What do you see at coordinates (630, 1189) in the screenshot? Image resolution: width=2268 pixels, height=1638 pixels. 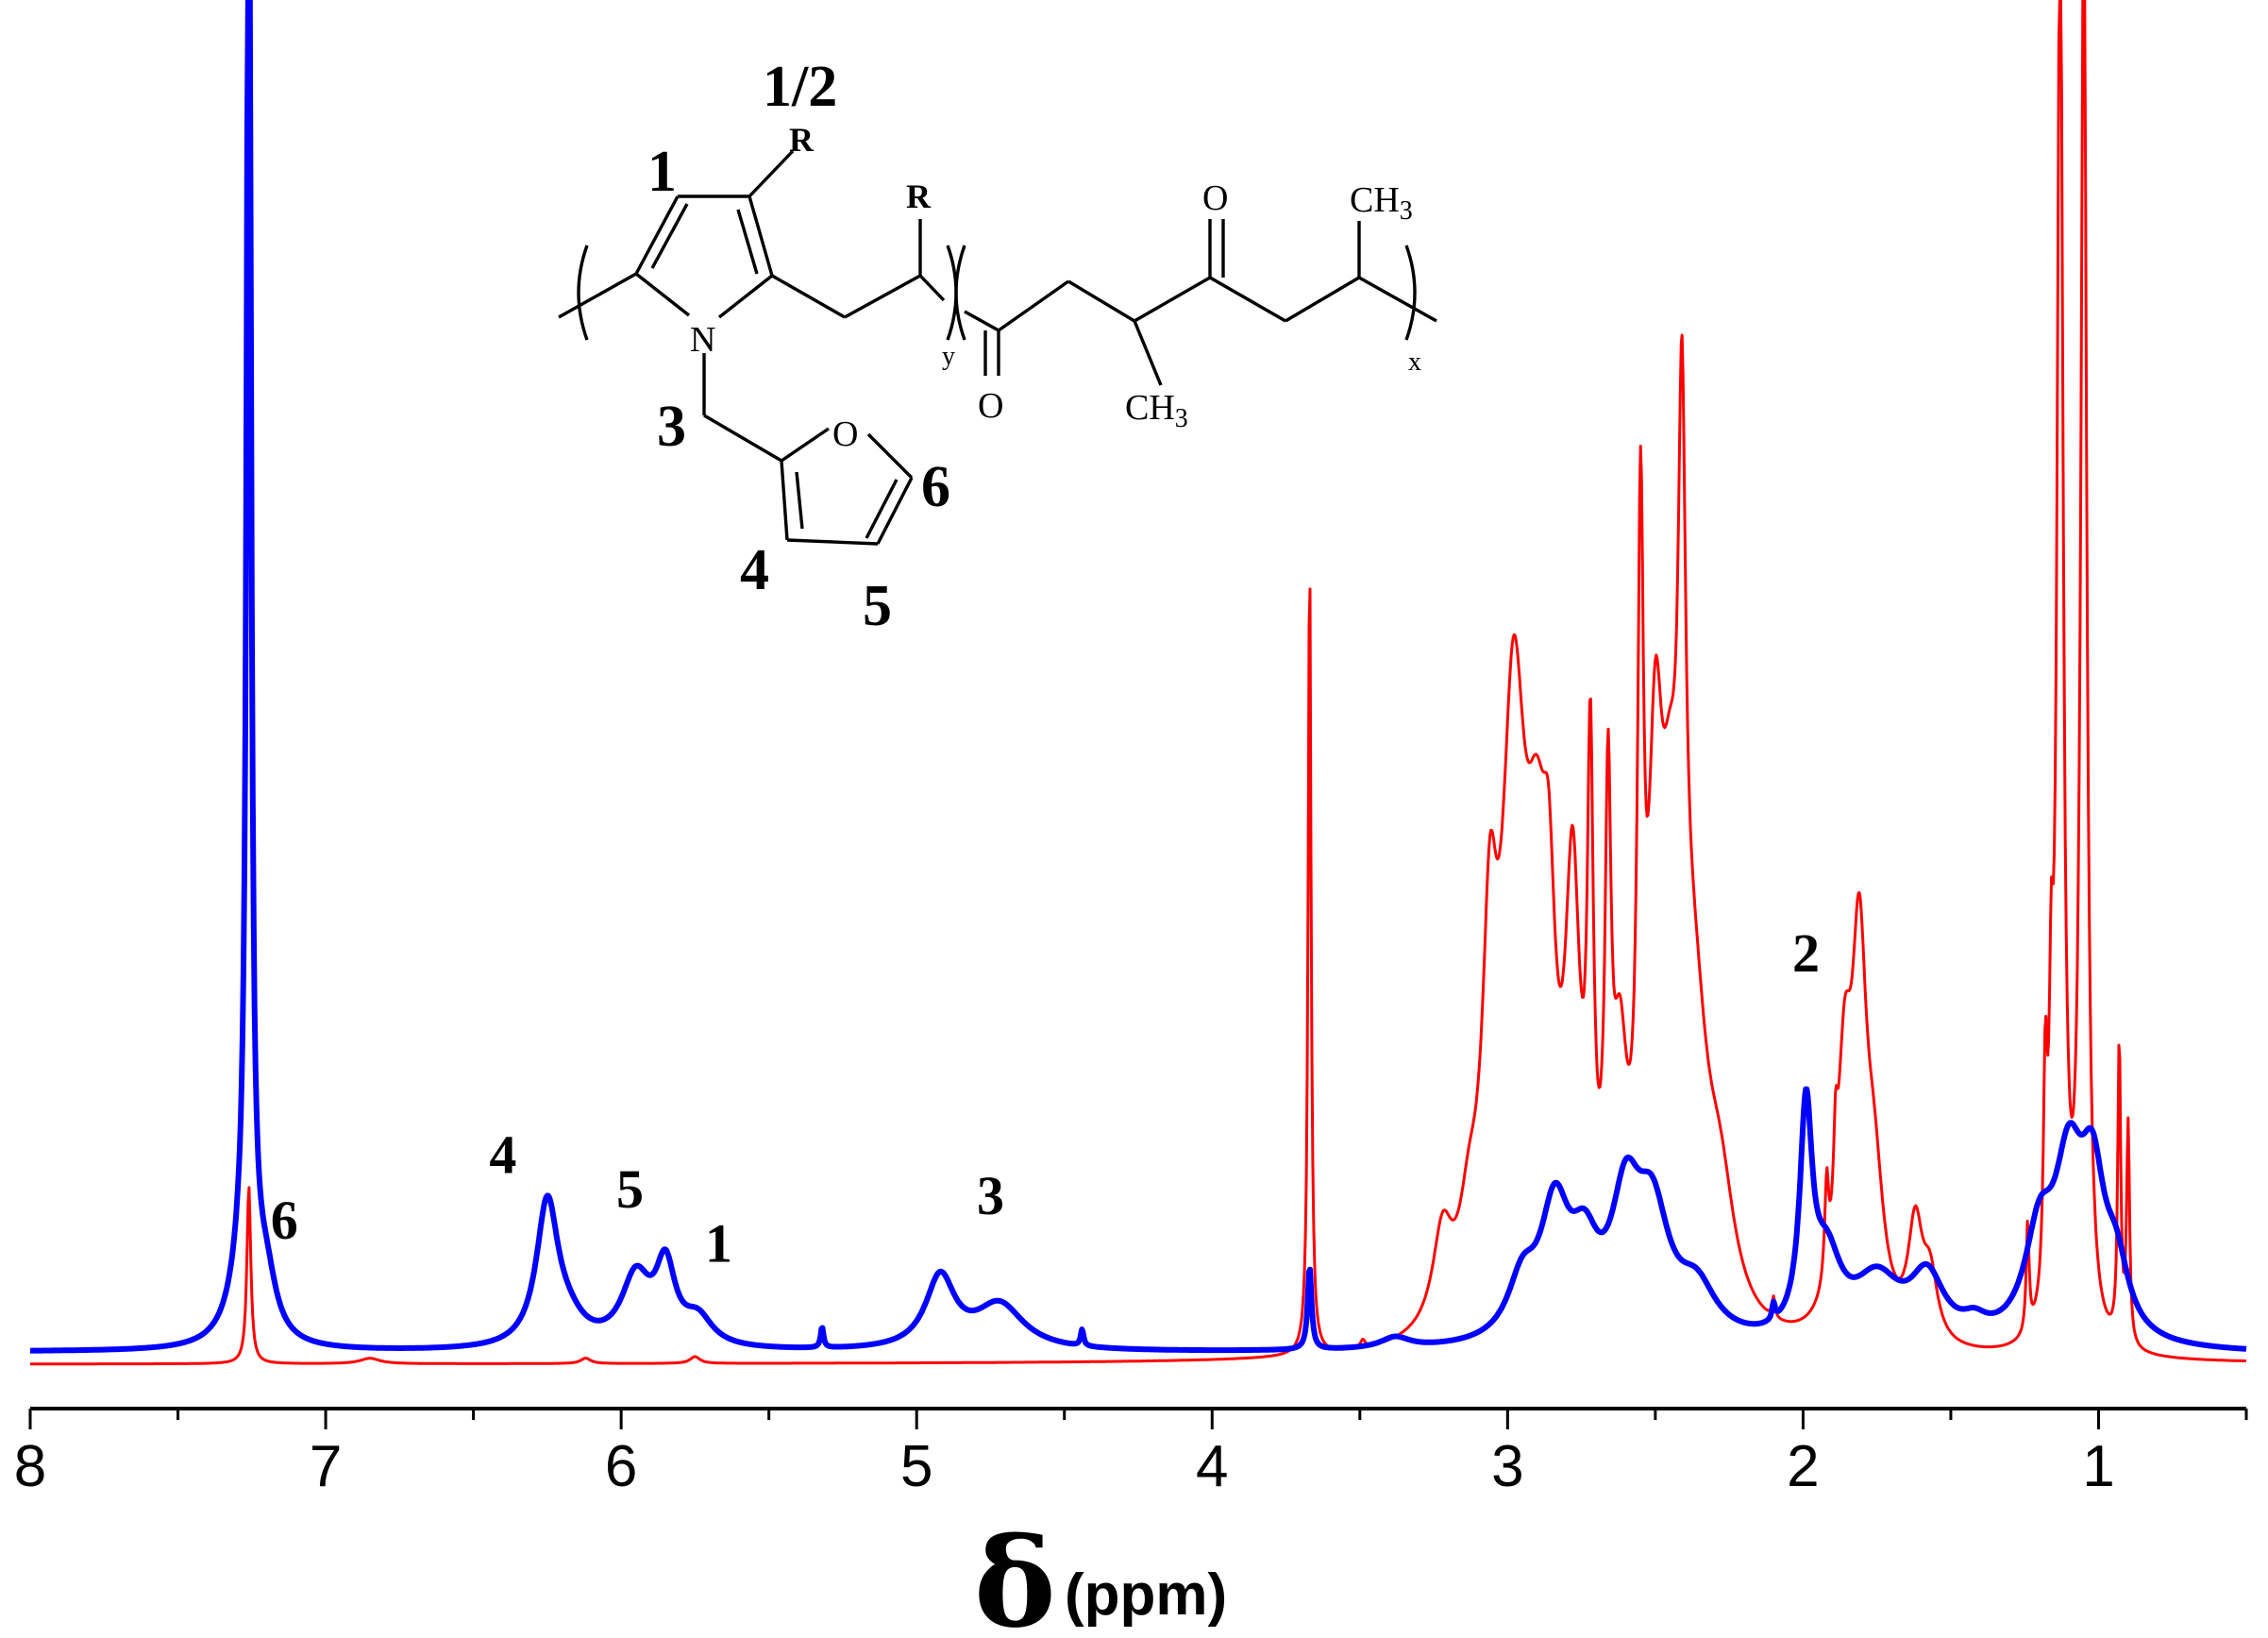 I see `peak-label: 5` at bounding box center [630, 1189].